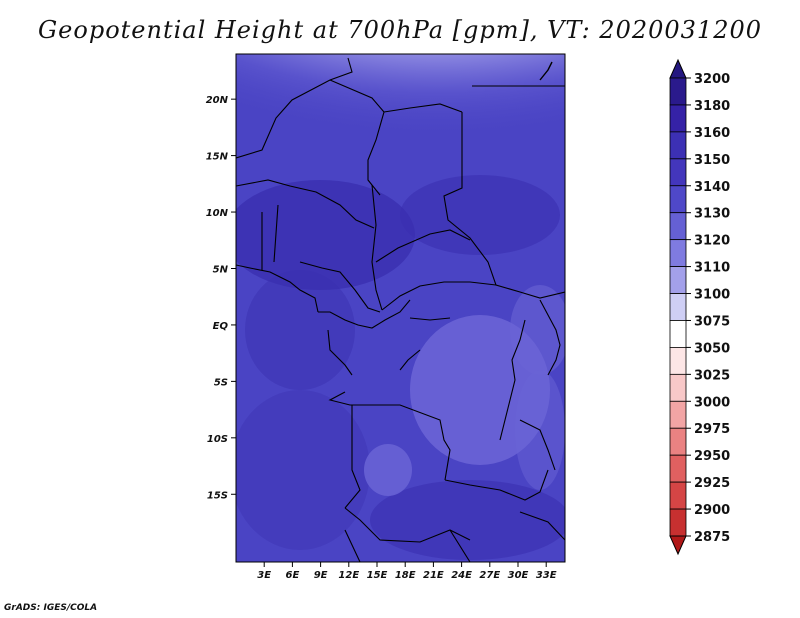  Describe the element at coordinates (221, 298) in the screenshot. I see `latitude-axis: 20N 15N 10N 5N EQ 5S 10S 15S` at that location.